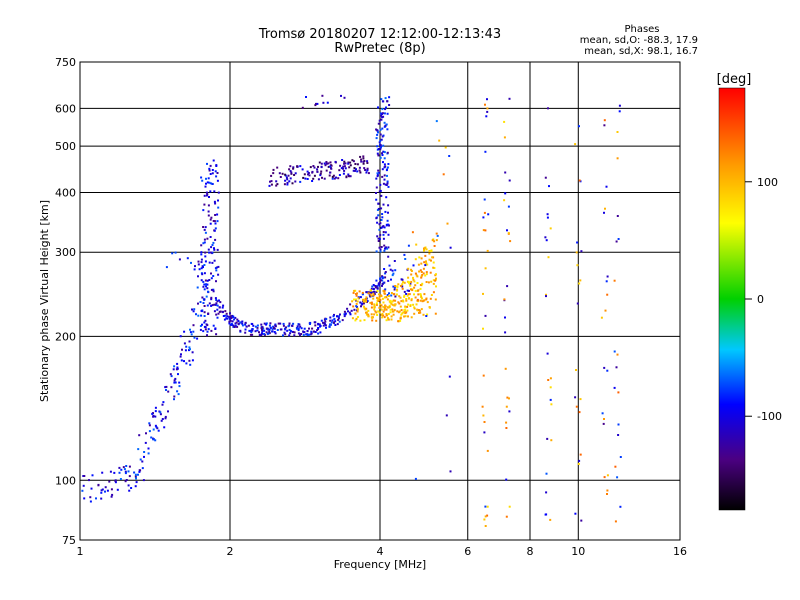  Describe the element at coordinates (380, 551) in the screenshot. I see `x-tick-label: 4` at that location.